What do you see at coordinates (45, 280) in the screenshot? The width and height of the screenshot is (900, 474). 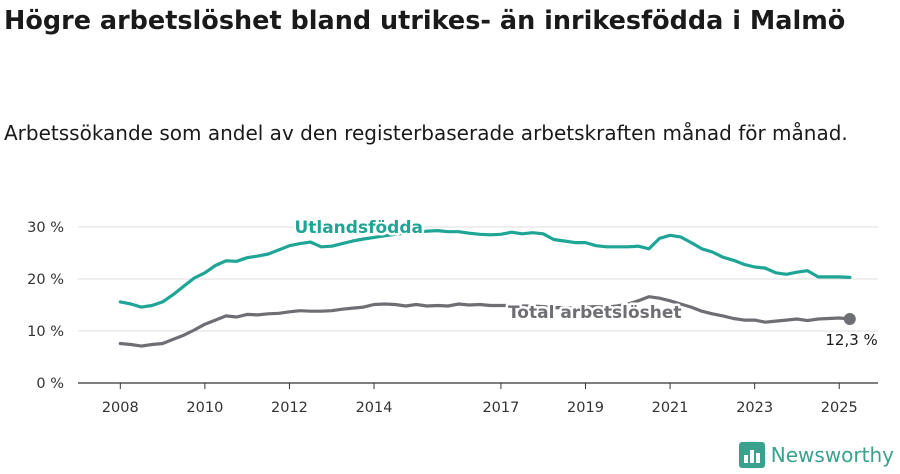 I see `y-tick-label: 20 %` at bounding box center [45, 280].